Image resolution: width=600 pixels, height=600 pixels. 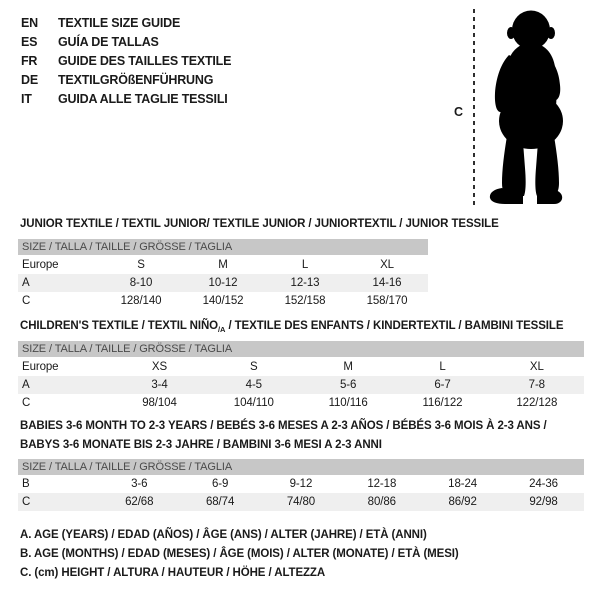 I want to click on language-label: TEXTILGRÖßENFÜHRUNG, so click(x=136, y=79).